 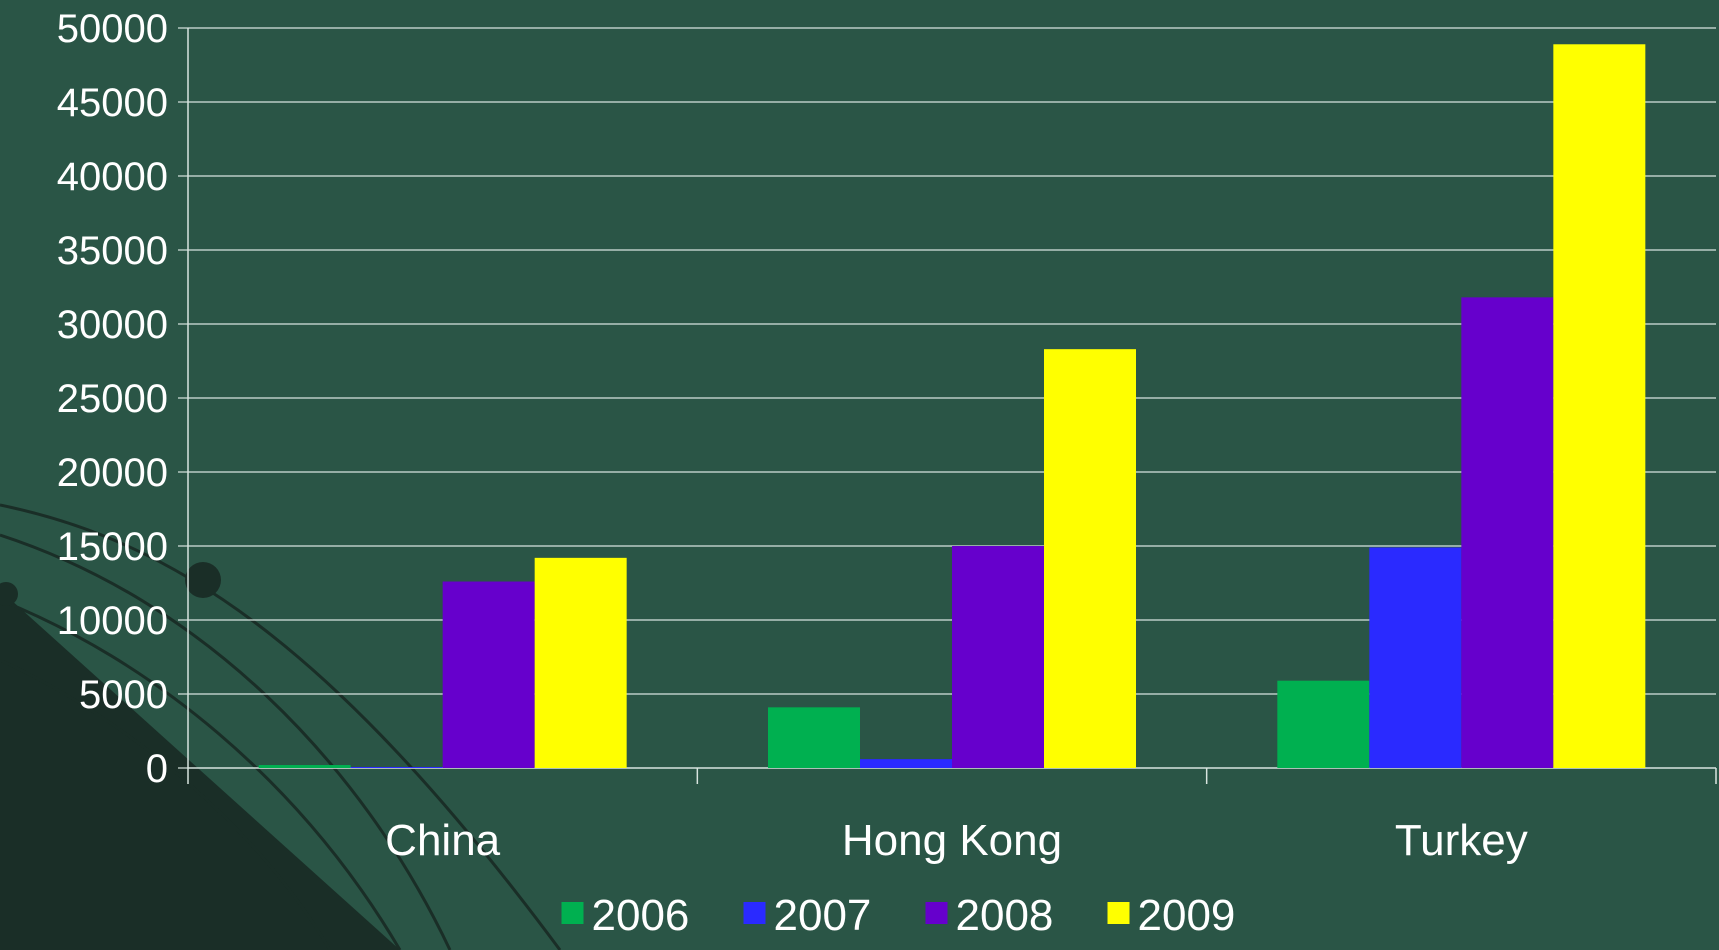 I want to click on x-axis-tick-labels: China Hong Kong Turkey, so click(x=956, y=840).